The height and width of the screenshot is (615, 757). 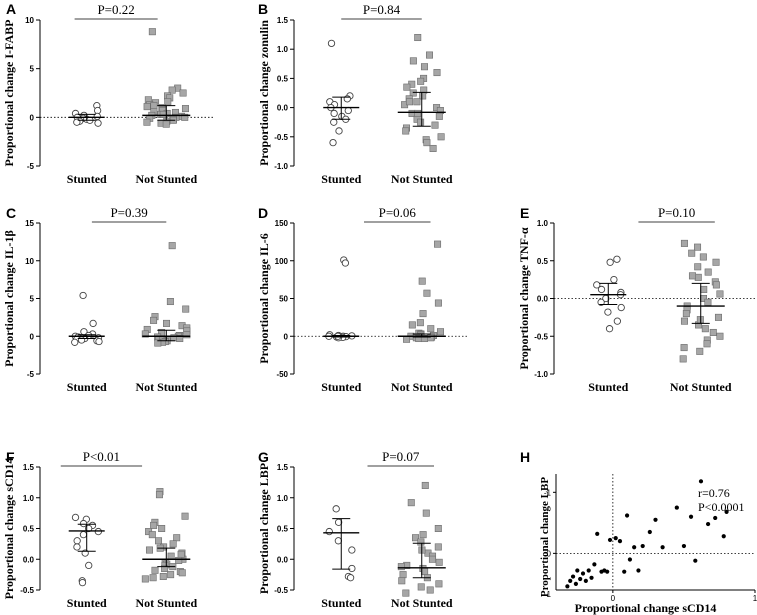 What do you see at coordinates (281, 137) in the screenshot?
I see `y-tick-label: -0.5` at bounding box center [281, 137].